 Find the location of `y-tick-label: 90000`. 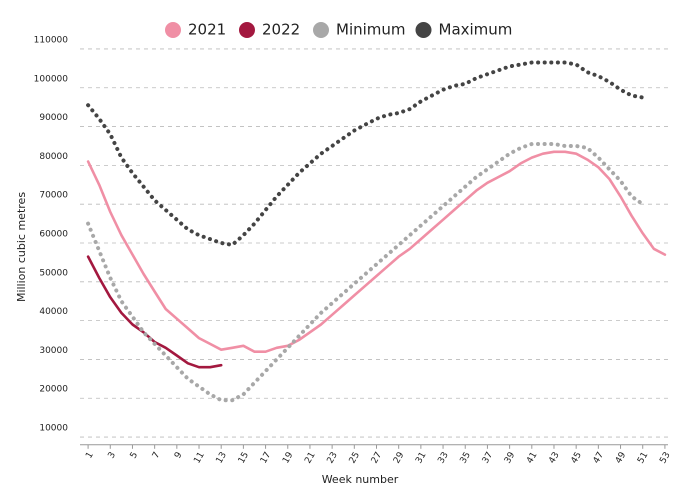

y-tick-label: 90000 is located at coordinates (53, 118).